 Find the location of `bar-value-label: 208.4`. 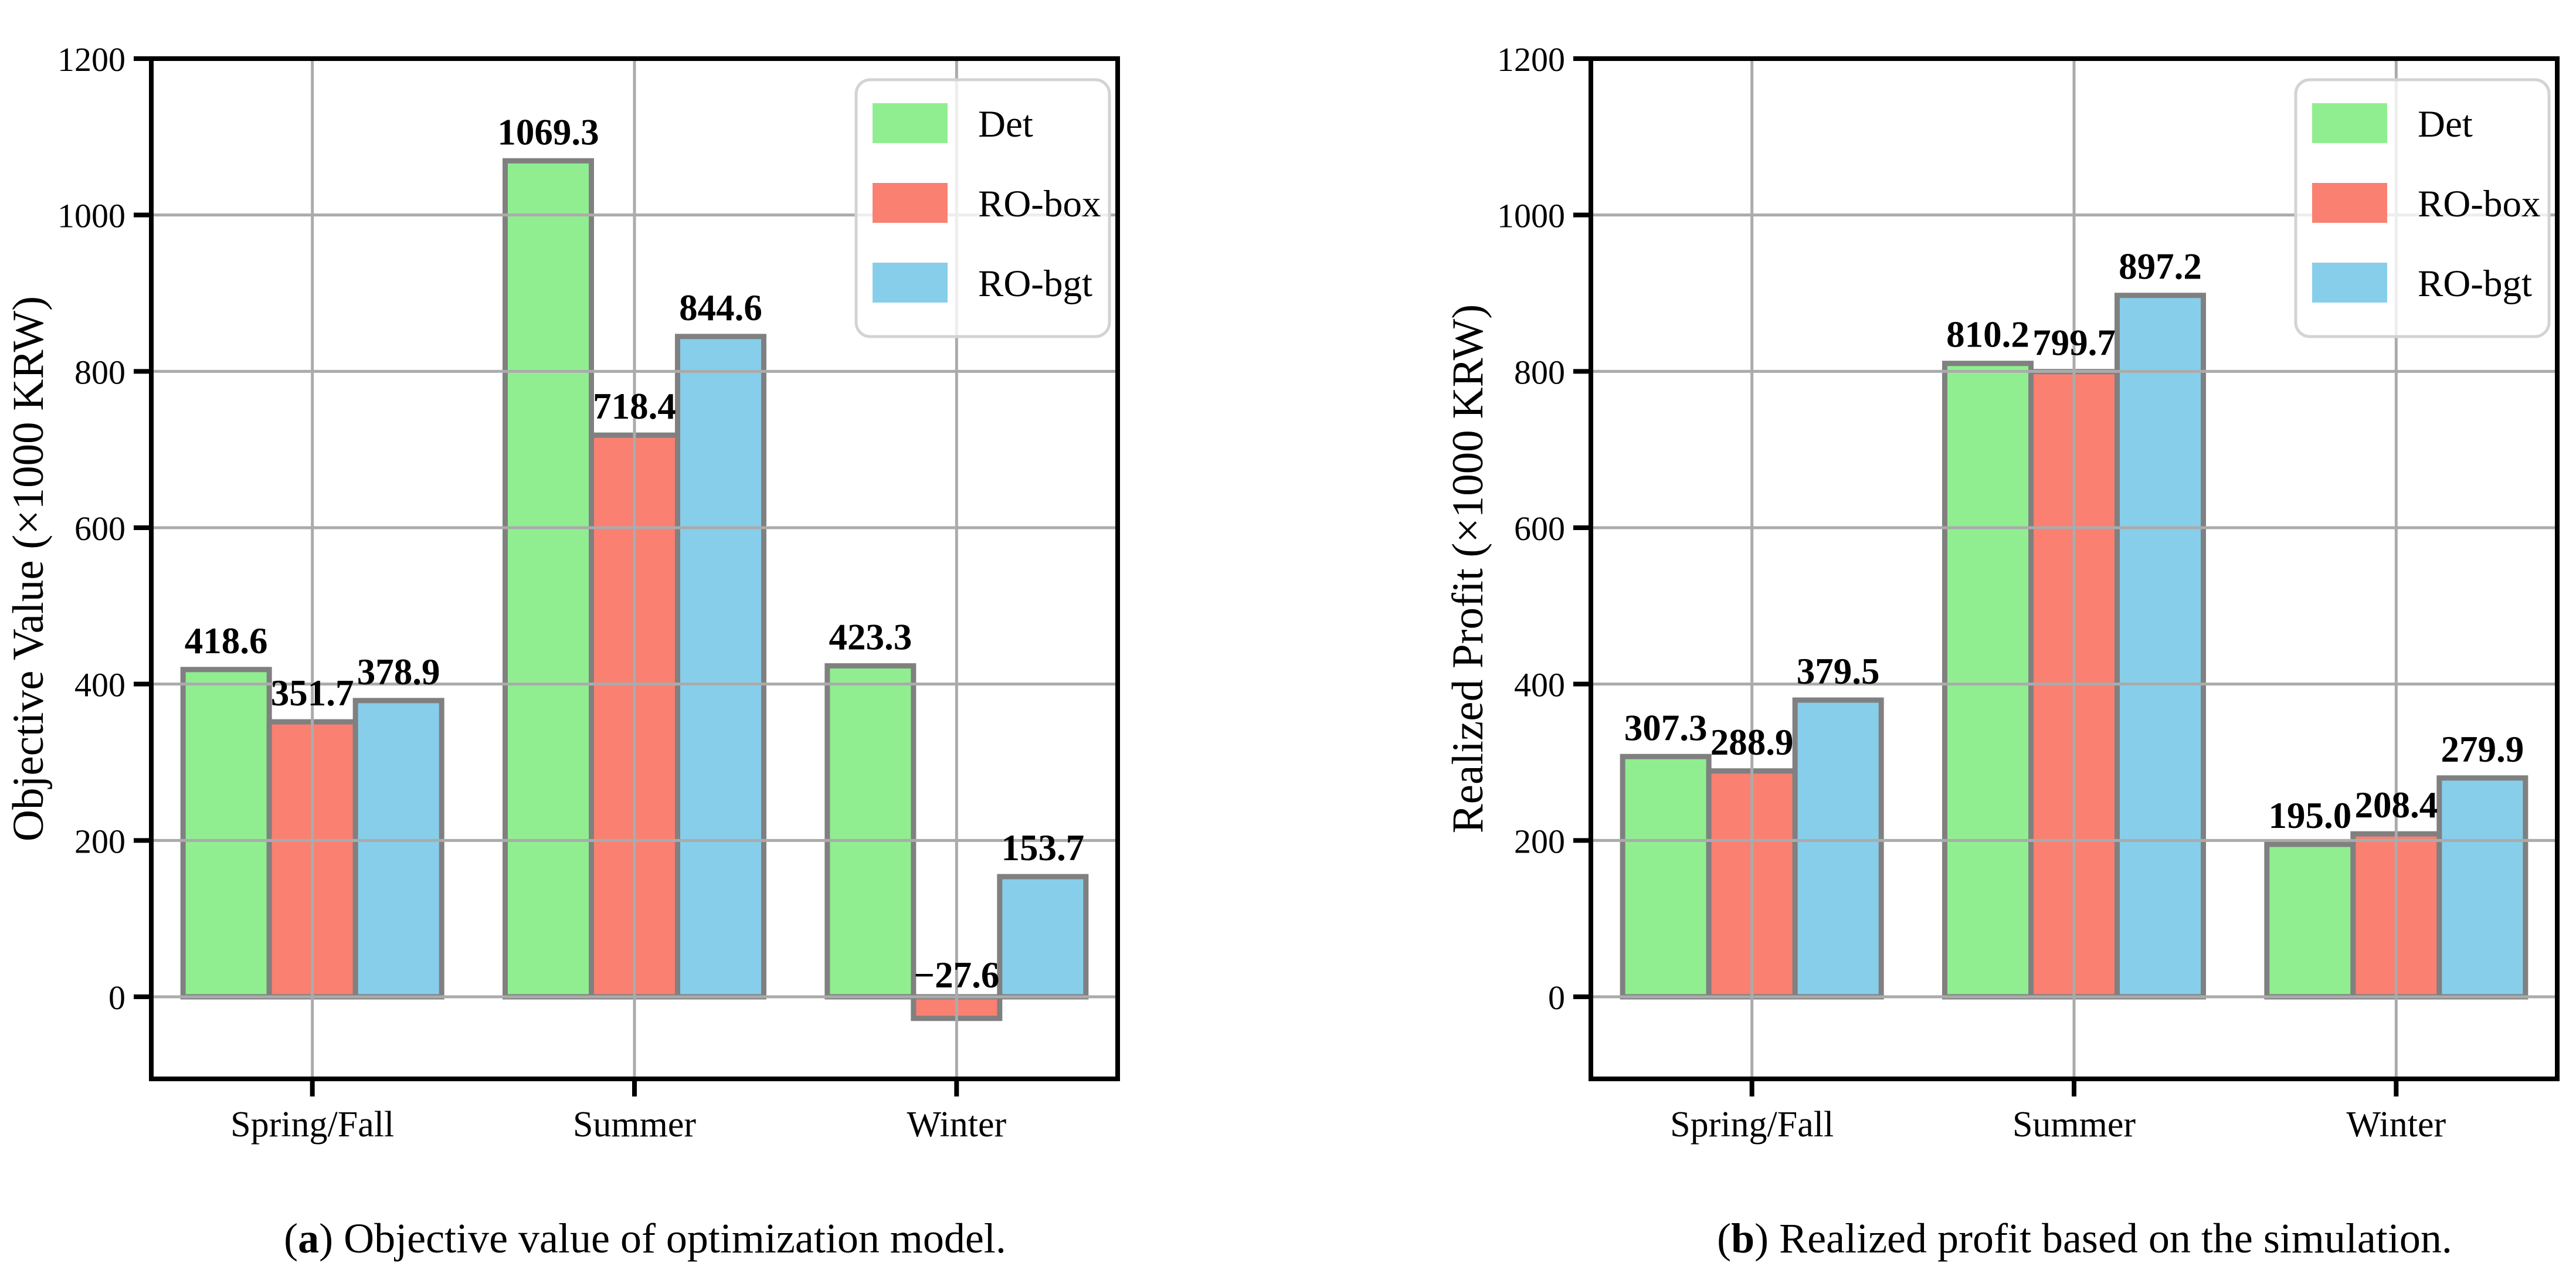

bar-value-label: 208.4 is located at coordinates (2396, 805).